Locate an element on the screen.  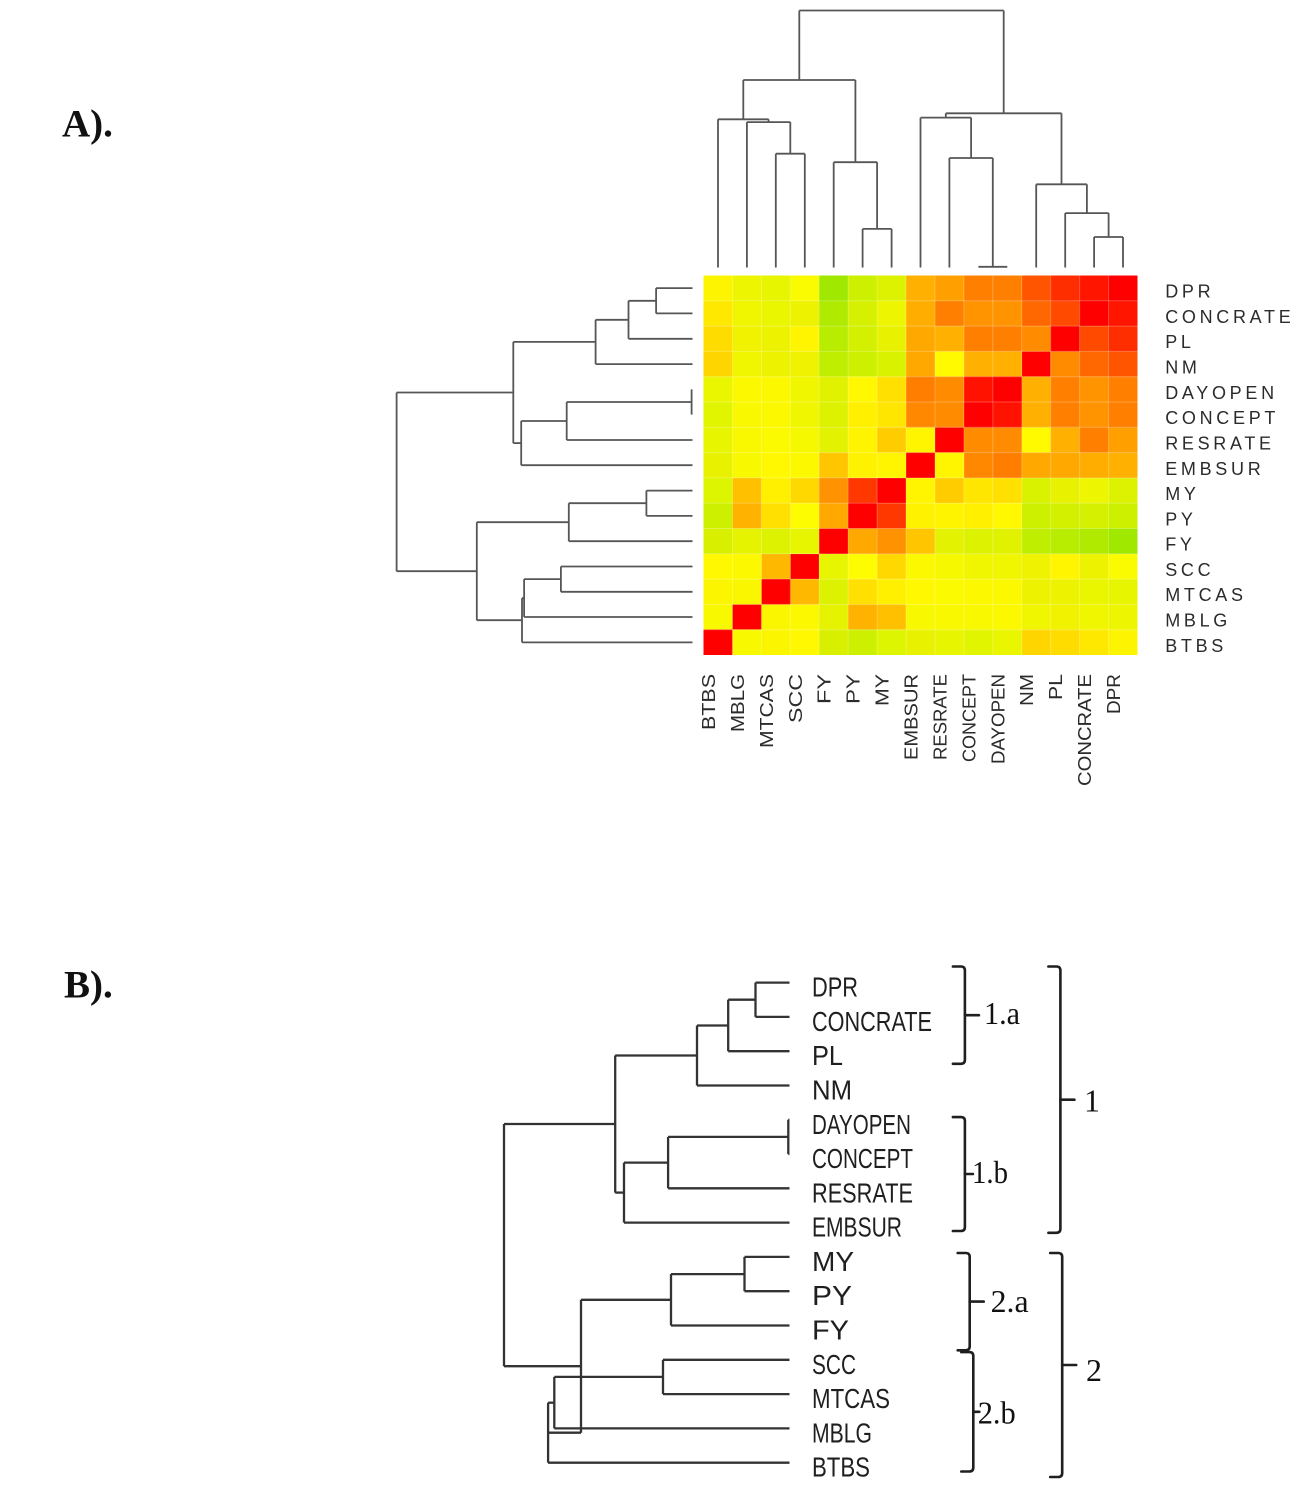
svg-text: 1 is located at coordinates (1092, 1101).